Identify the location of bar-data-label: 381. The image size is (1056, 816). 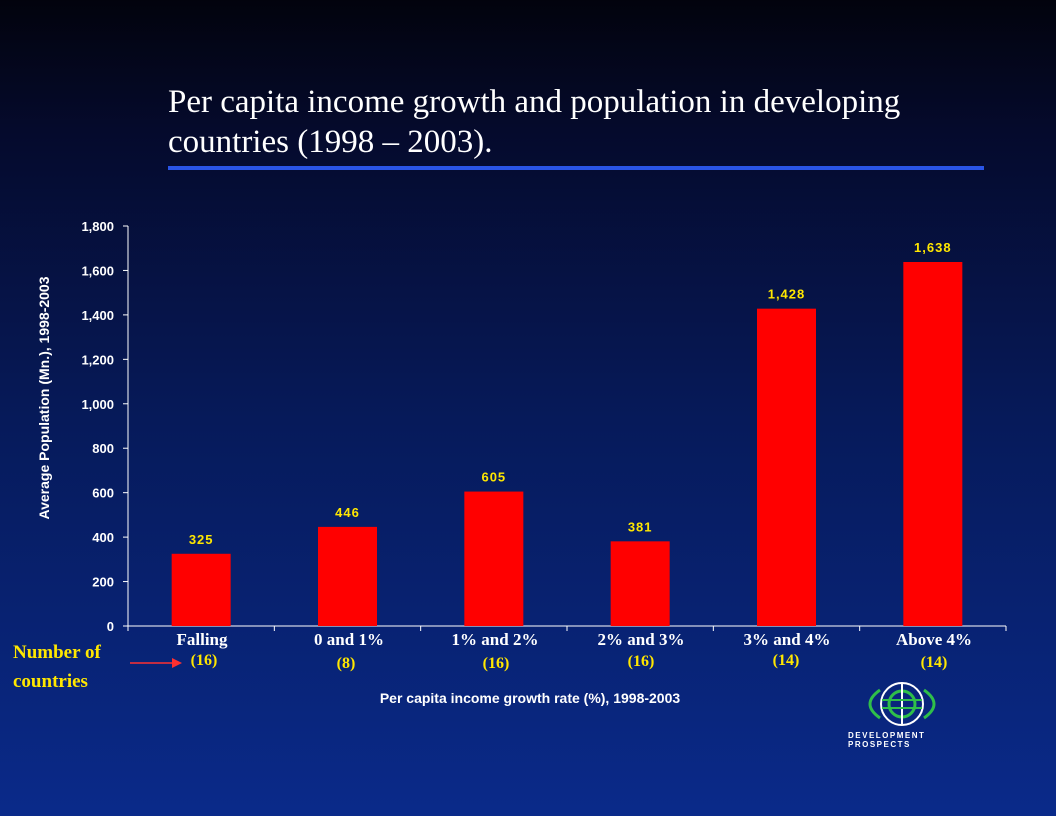
(640, 526).